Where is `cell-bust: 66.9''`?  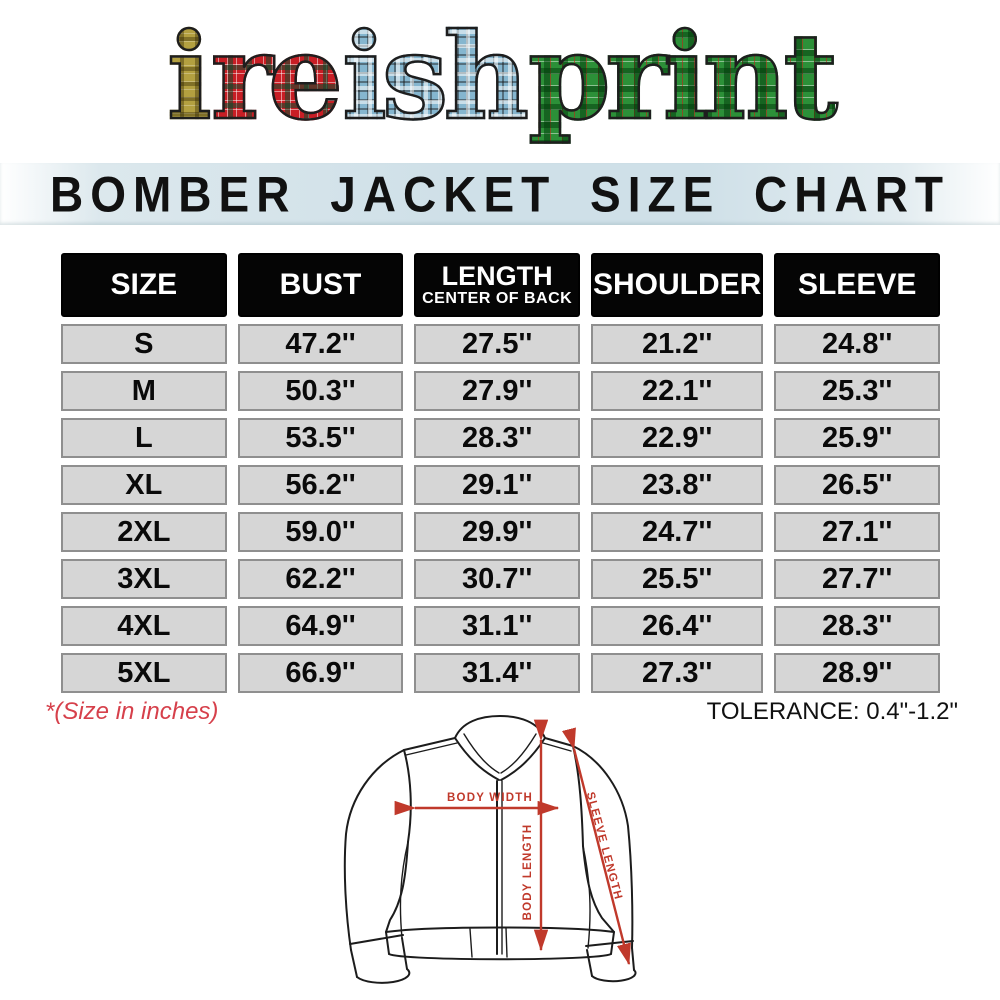 cell-bust: 66.9'' is located at coordinates (320, 673).